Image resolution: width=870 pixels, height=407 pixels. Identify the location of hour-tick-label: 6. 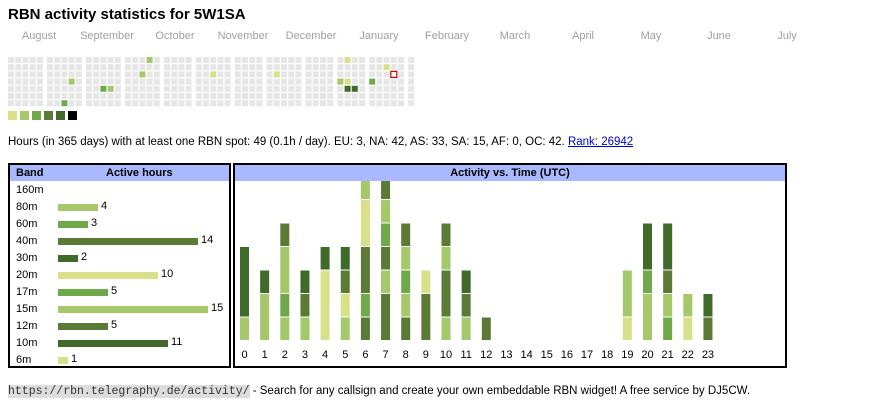
(365, 355).